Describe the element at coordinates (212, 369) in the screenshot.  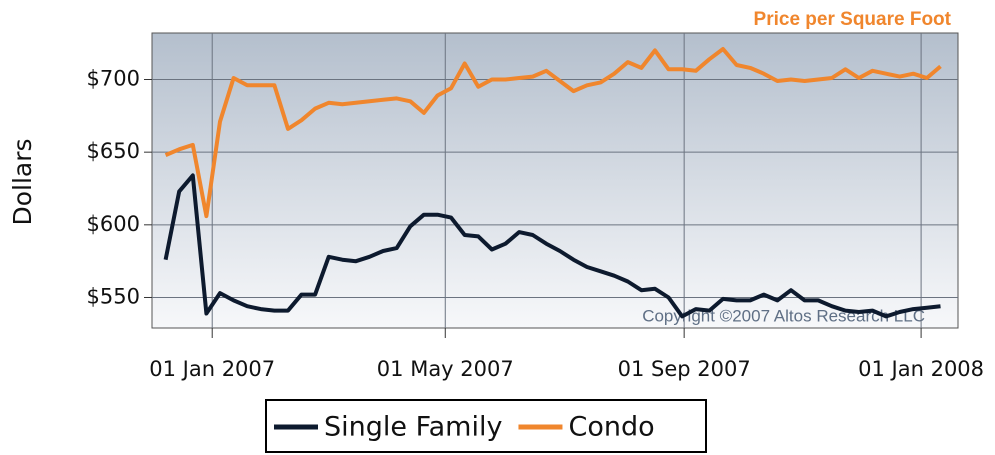
I see `x-tick-label: 01 Jan 2007` at that location.